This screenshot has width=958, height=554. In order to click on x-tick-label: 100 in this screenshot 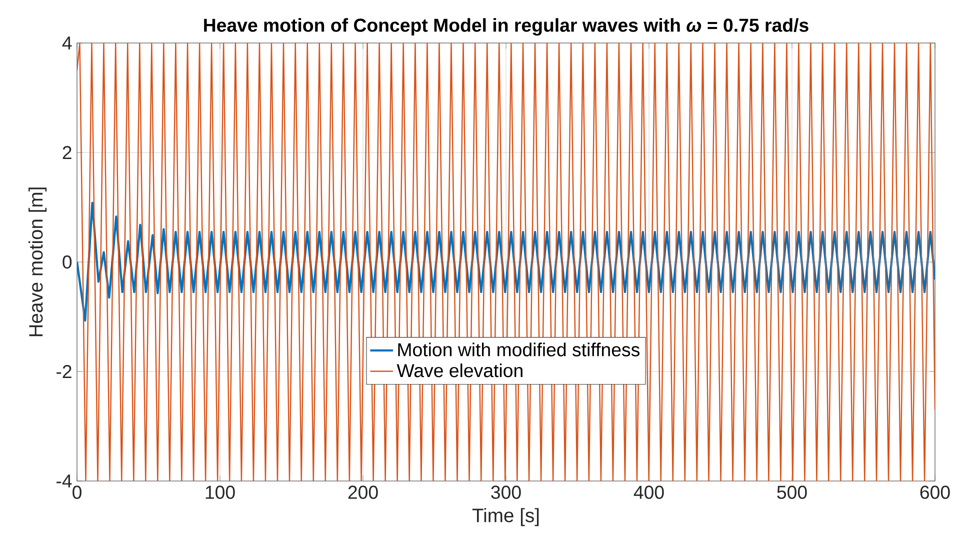, I will do `click(220, 492)`.